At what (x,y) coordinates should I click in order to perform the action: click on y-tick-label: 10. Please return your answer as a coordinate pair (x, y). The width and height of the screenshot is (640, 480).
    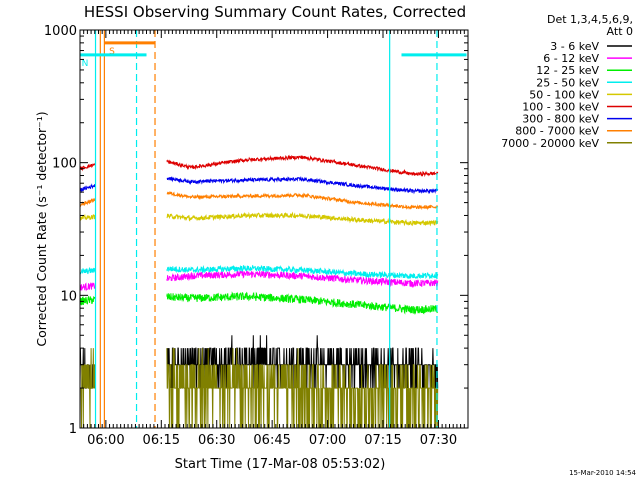
    Looking at the image, I should click on (68, 296).